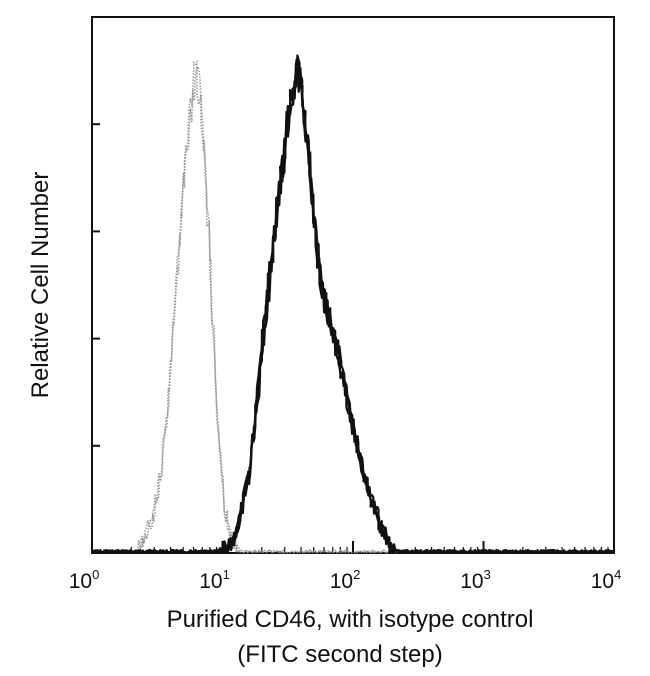  What do you see at coordinates (96, 285) in the screenshot?
I see `y-axis-ticks` at bounding box center [96, 285].